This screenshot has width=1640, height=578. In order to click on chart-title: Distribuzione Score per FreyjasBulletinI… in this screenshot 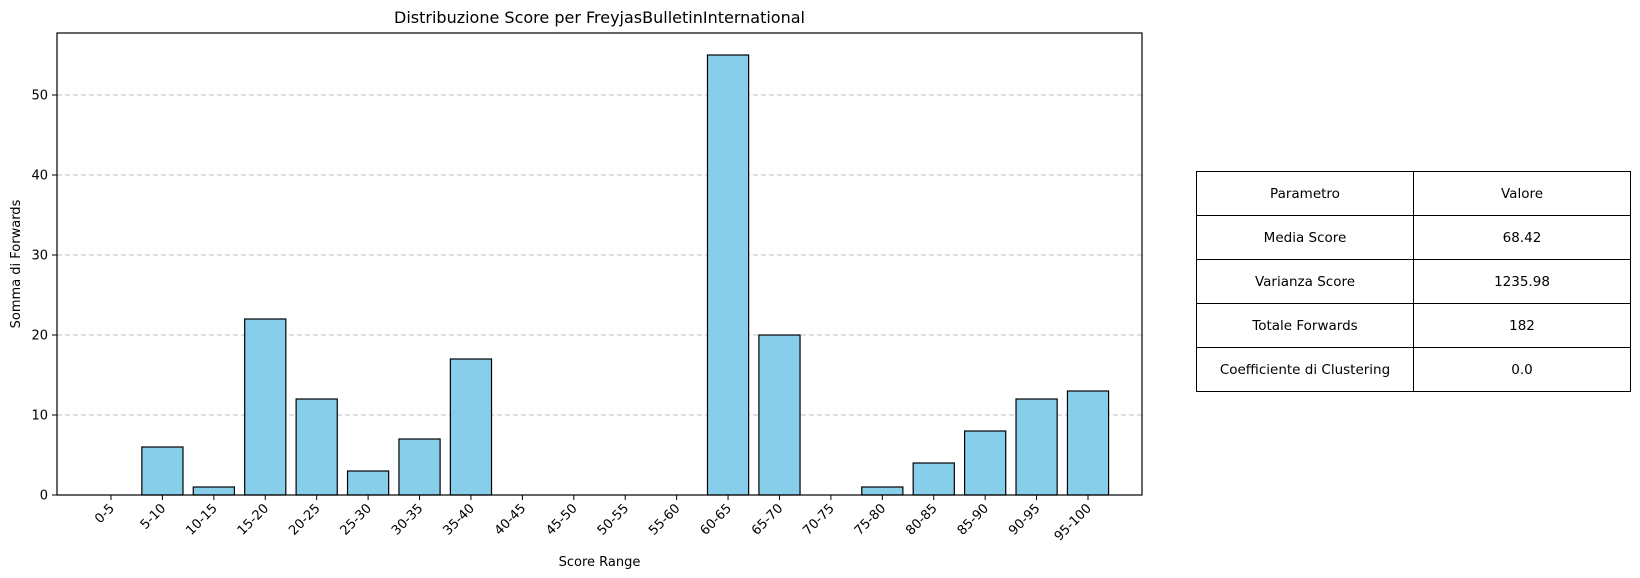, I will do `click(599, 17)`.